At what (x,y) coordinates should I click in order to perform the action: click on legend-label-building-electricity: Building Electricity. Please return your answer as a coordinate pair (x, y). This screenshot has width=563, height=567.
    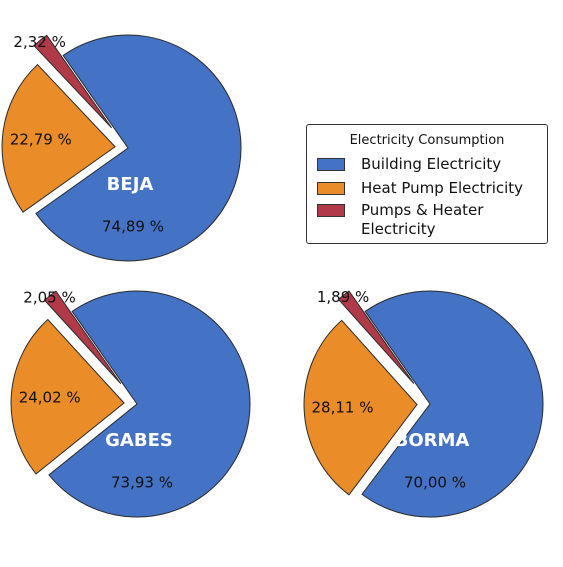
    Looking at the image, I should click on (431, 164).